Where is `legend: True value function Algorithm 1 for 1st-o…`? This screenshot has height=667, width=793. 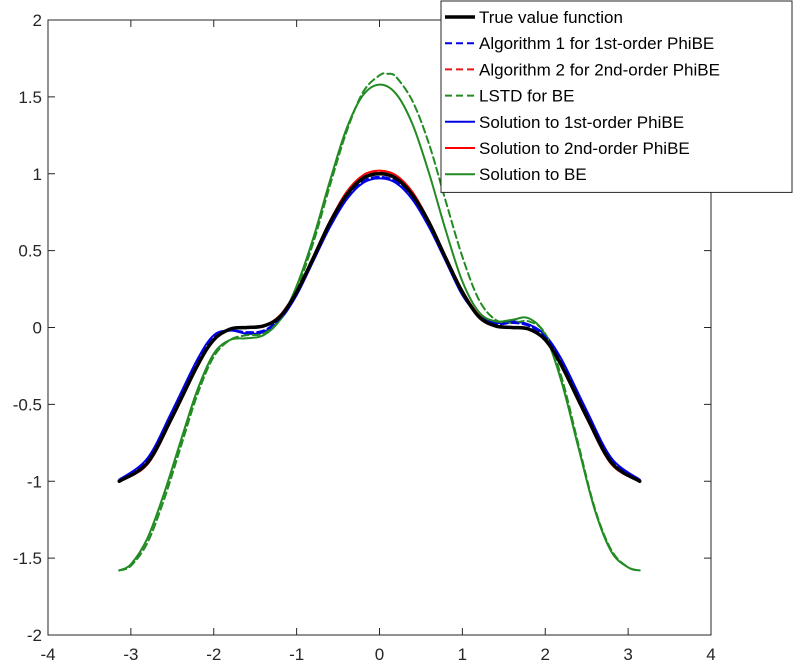 legend: True value function Algorithm 1 for 1st-o… is located at coordinates (616, 96).